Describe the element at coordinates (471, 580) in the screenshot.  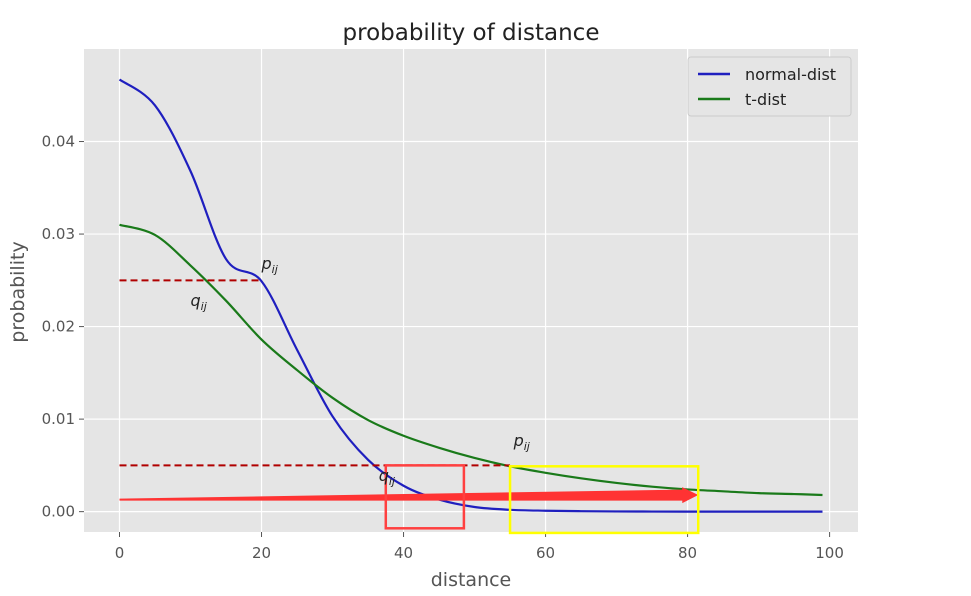
I see `x-axis-label: distance` at that location.